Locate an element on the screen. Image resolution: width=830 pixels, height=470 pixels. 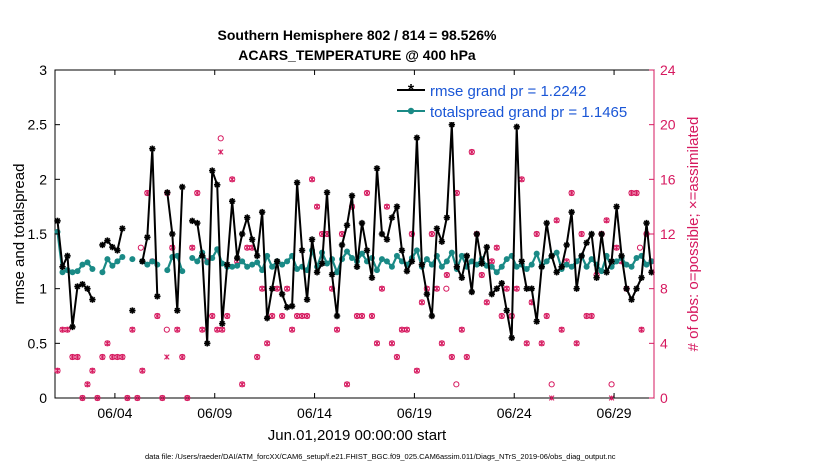
y-tick-label: 3 is located at coordinates (43, 70).